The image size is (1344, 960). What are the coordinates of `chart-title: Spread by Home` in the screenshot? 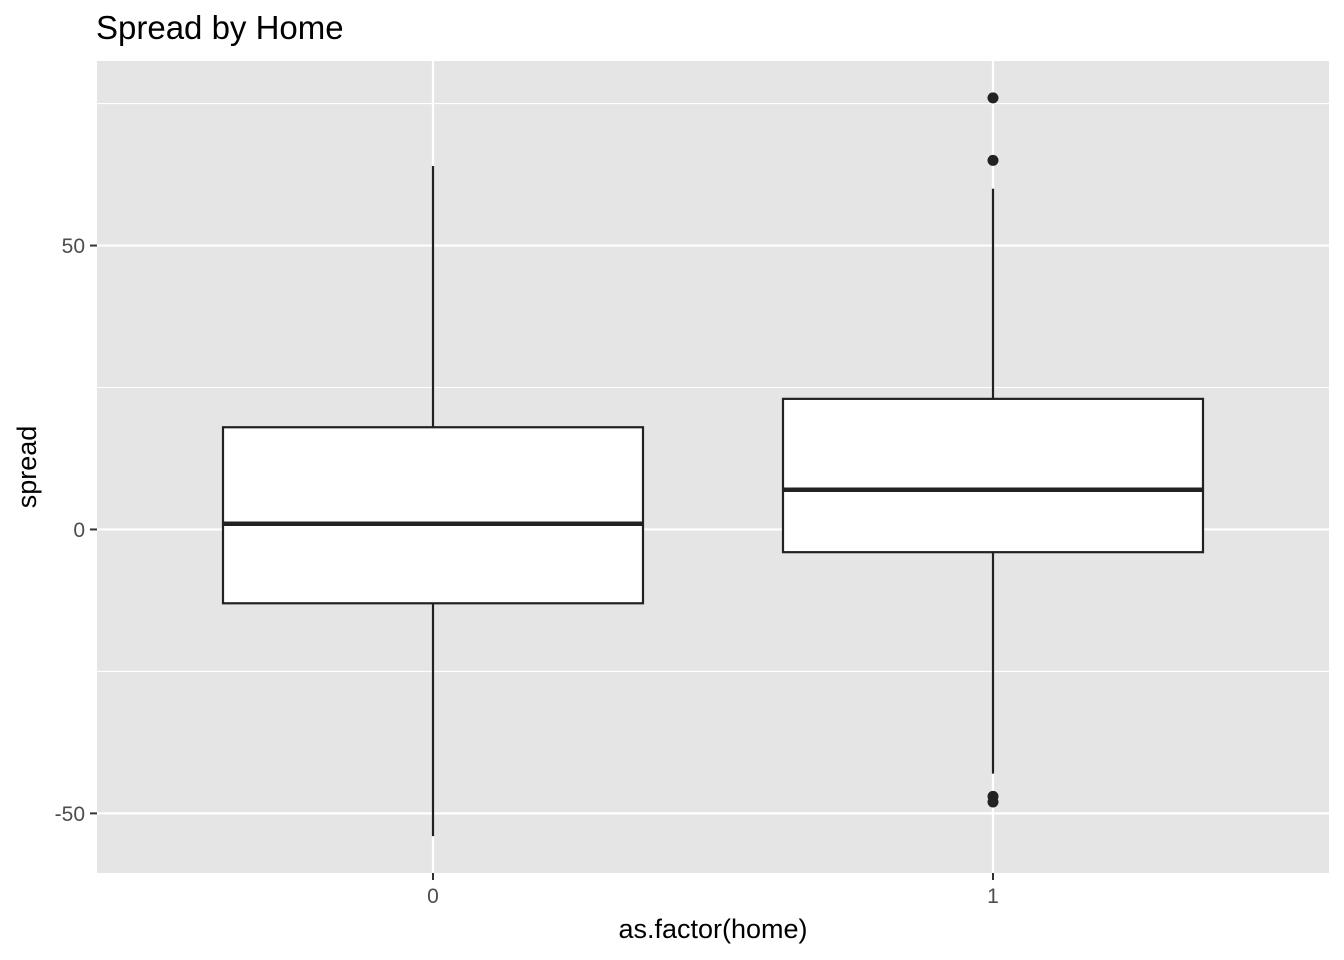 It's located at (220, 27).